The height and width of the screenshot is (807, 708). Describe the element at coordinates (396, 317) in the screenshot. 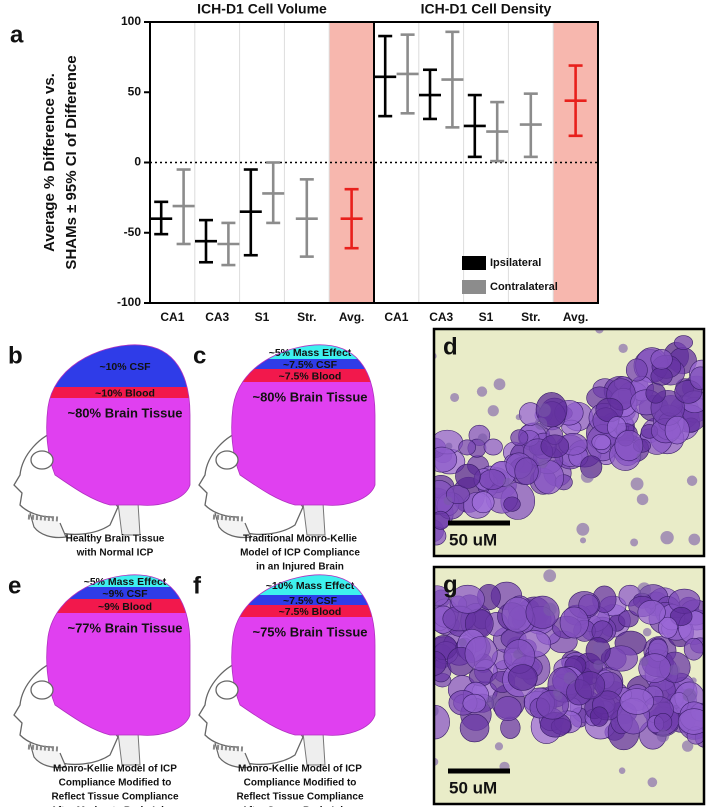

I see `x-tick-label: CA1` at that location.